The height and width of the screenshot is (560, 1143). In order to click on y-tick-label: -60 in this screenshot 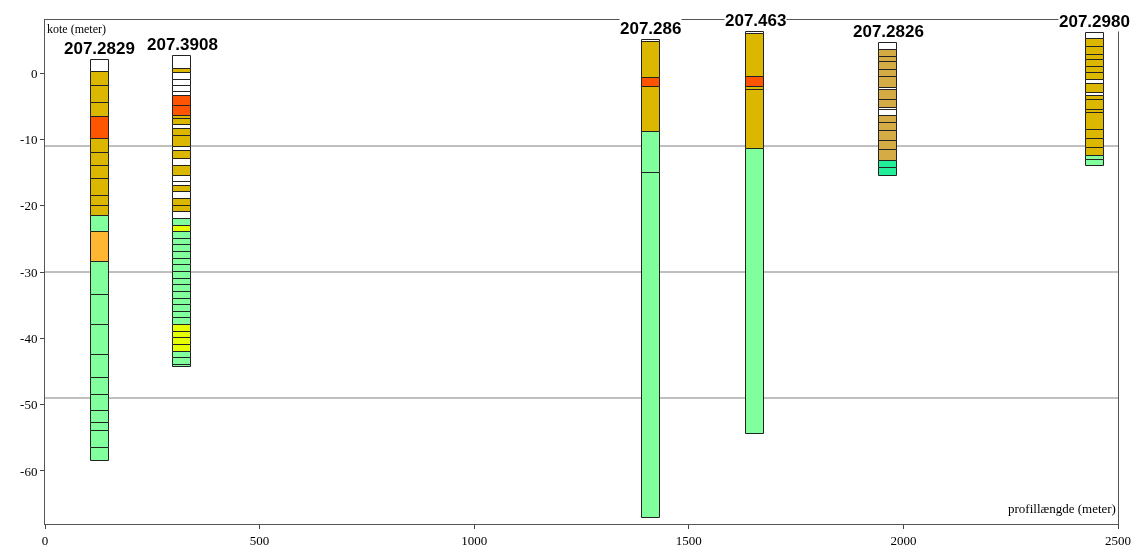, I will do `click(29, 471)`.